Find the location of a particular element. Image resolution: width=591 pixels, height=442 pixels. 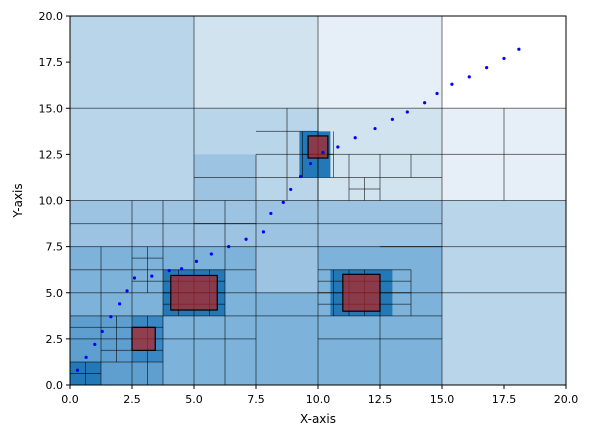

y-tick-label: 17.5 is located at coordinates (51, 62).